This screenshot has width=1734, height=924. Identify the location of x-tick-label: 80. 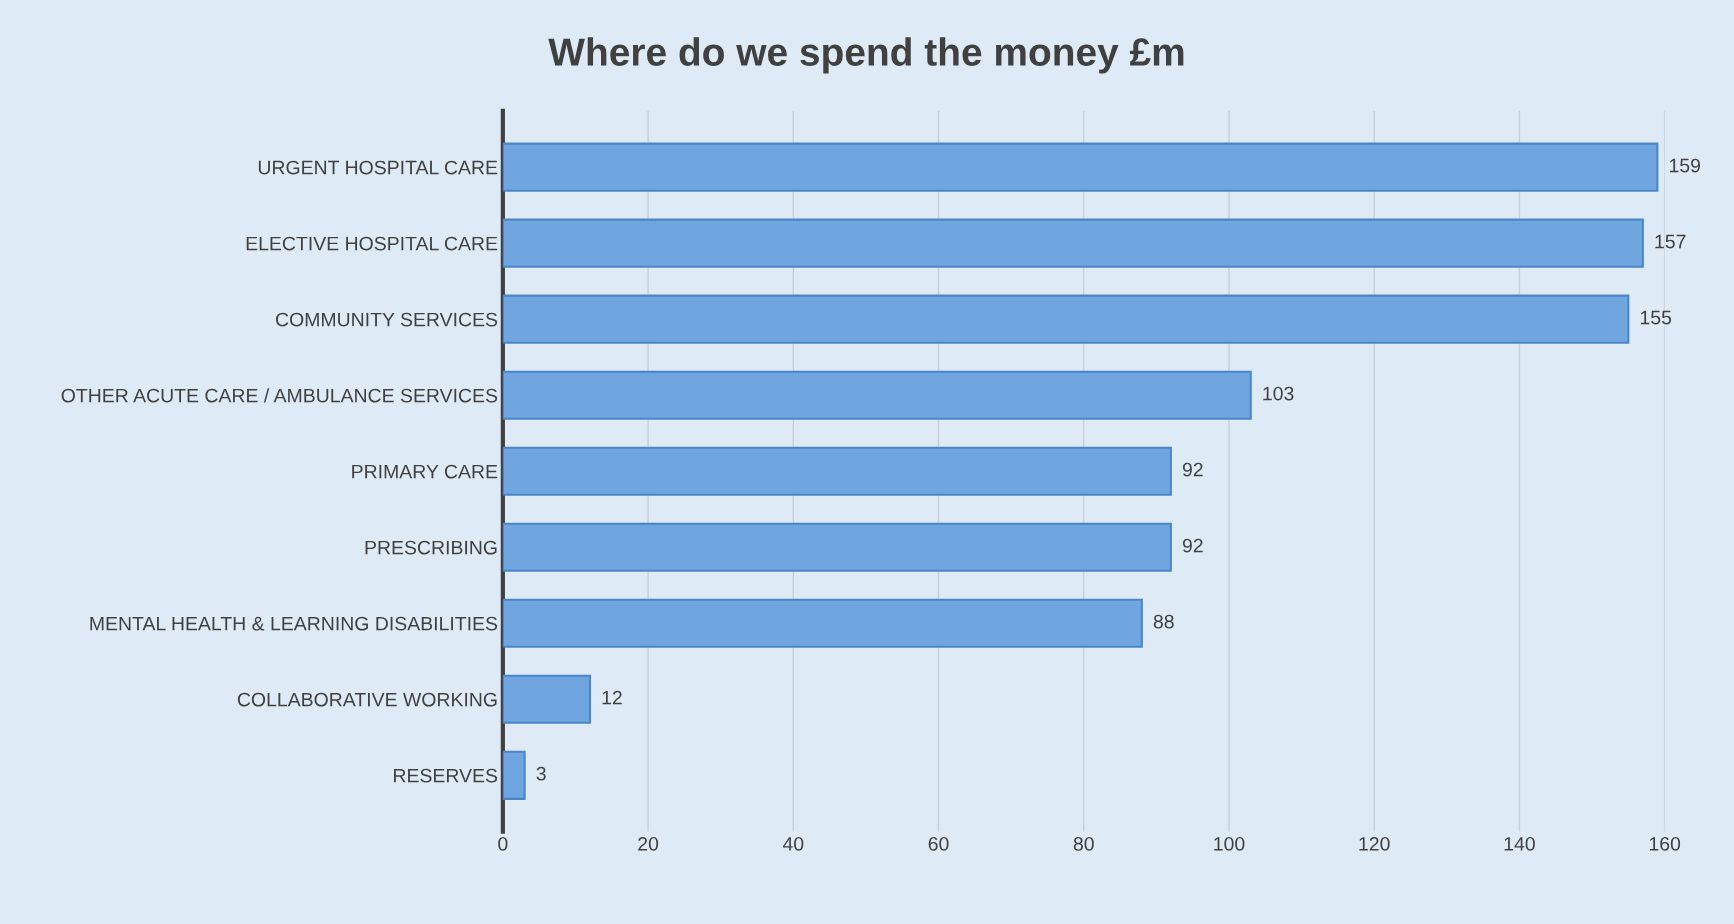
(1083, 843).